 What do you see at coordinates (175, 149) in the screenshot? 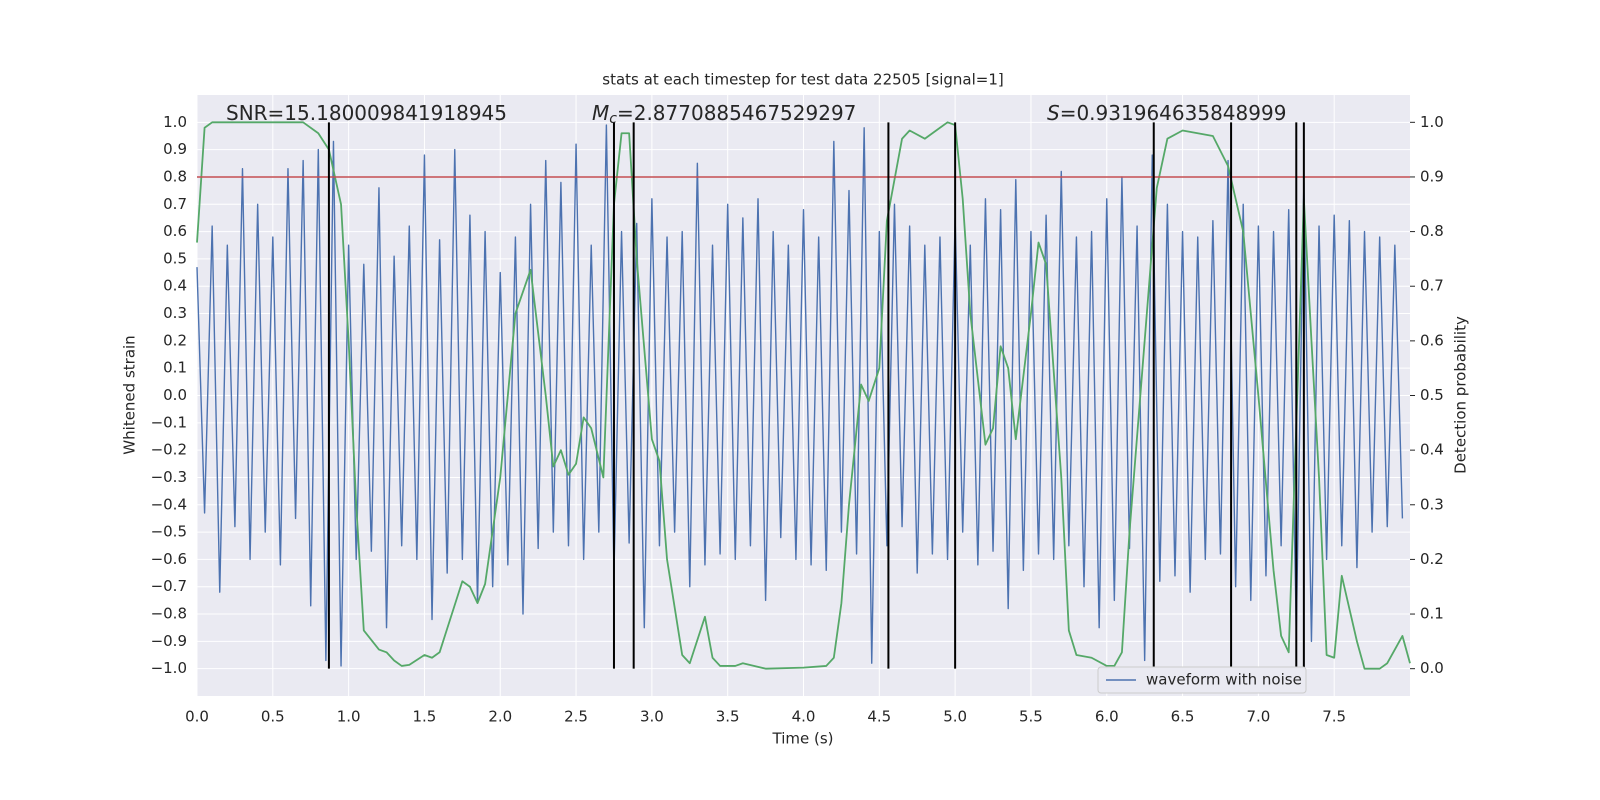
I see `y-tick-label: 0.9` at bounding box center [175, 149].